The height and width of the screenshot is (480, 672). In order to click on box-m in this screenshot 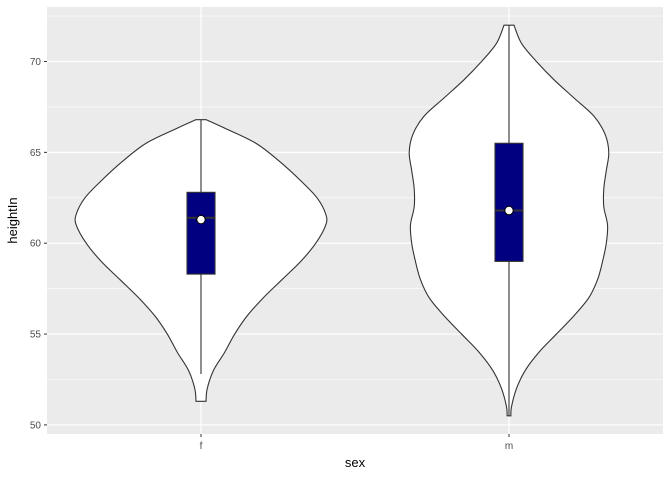, I will do `click(509, 202)`.